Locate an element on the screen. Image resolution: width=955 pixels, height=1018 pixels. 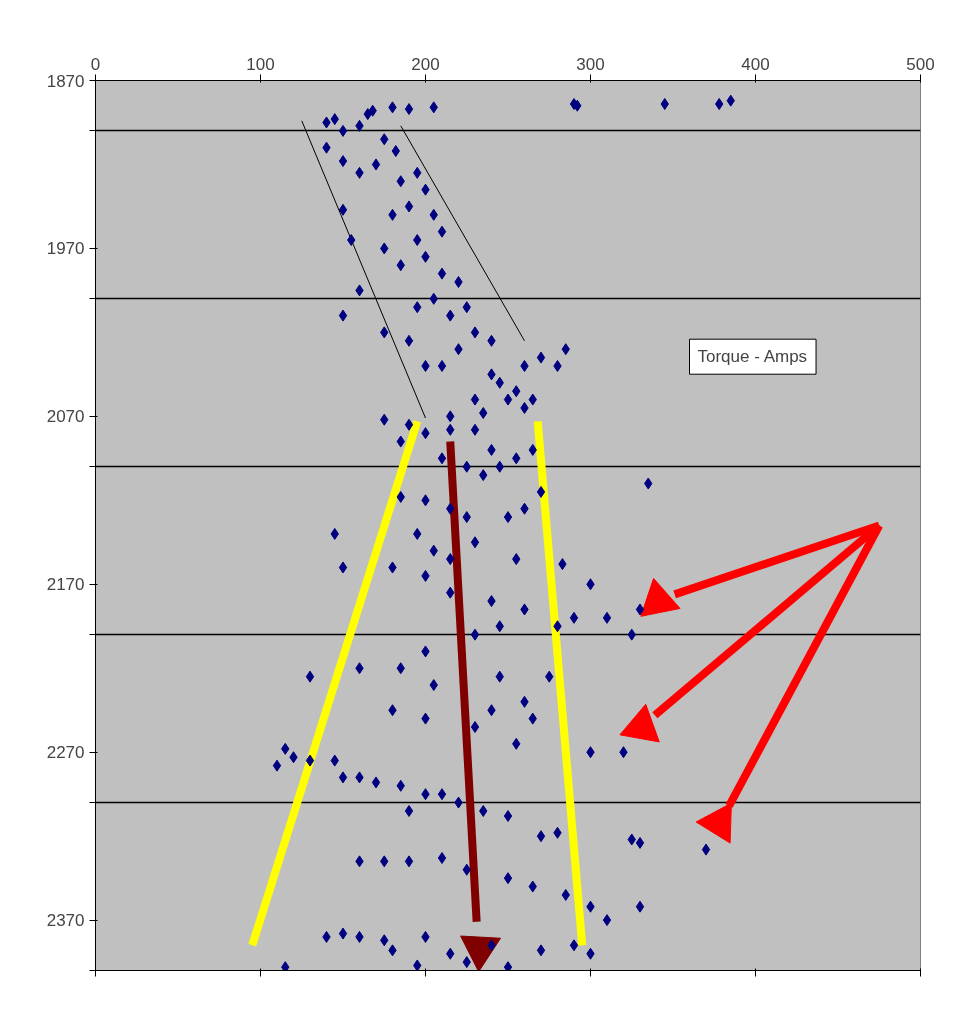
x-tick-label: 200 is located at coordinates (425, 64).